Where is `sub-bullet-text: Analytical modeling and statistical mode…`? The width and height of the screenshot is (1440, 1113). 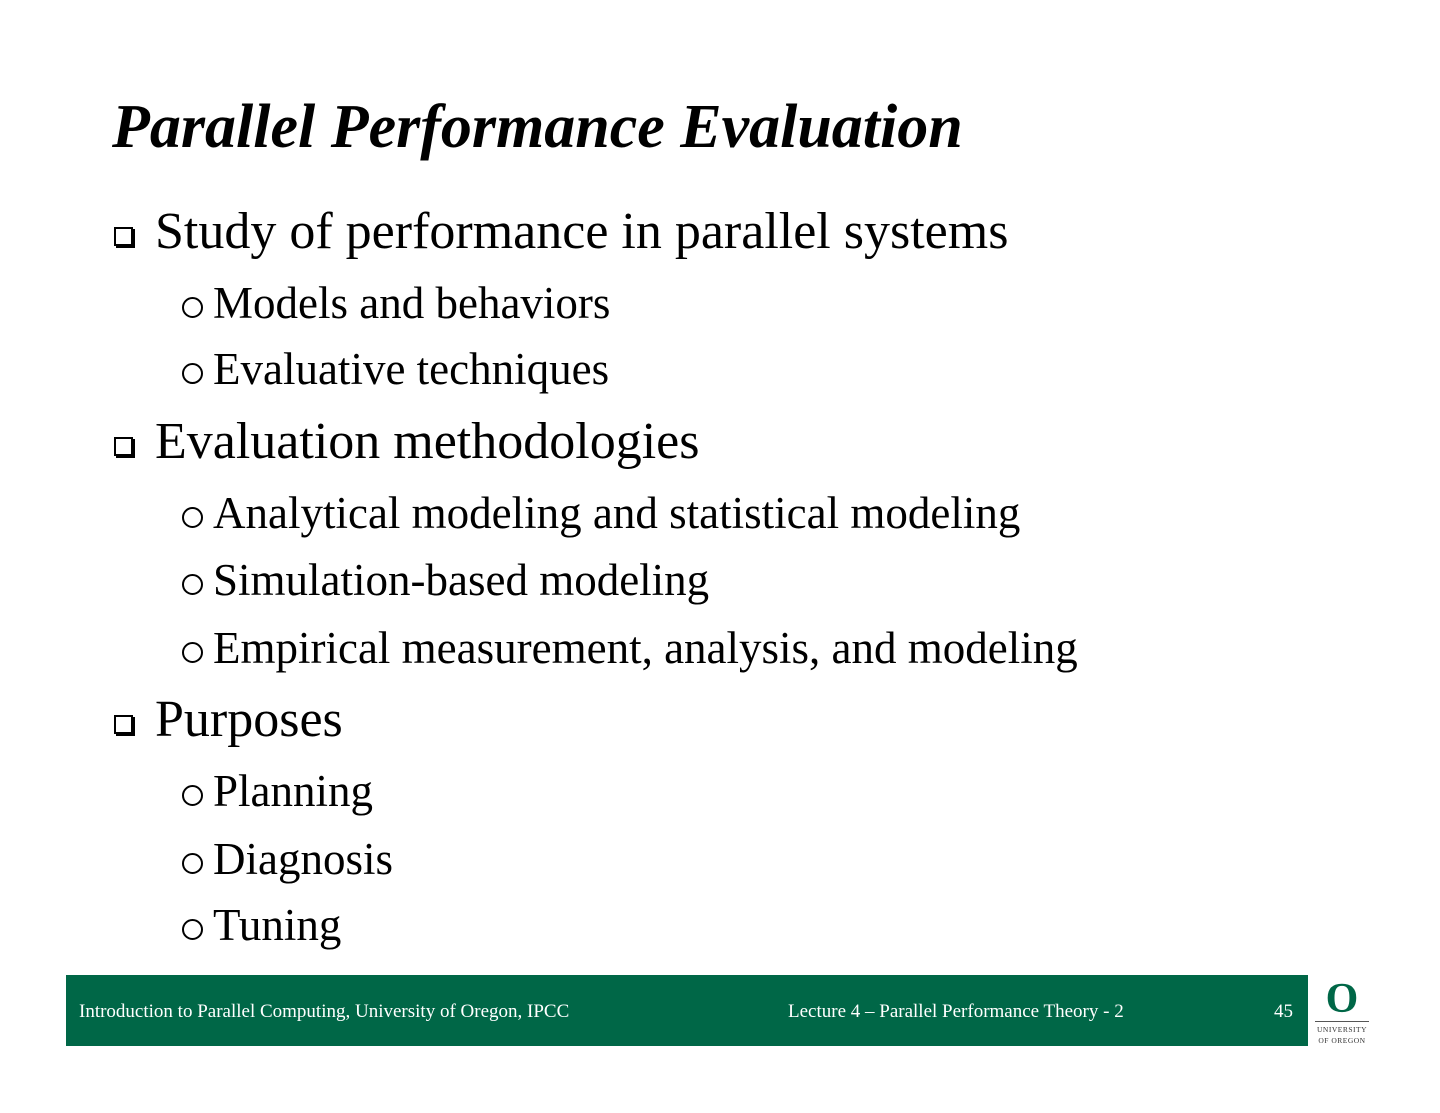
sub-bullet-text: Analytical modeling and statistical mode… is located at coordinates (617, 513).